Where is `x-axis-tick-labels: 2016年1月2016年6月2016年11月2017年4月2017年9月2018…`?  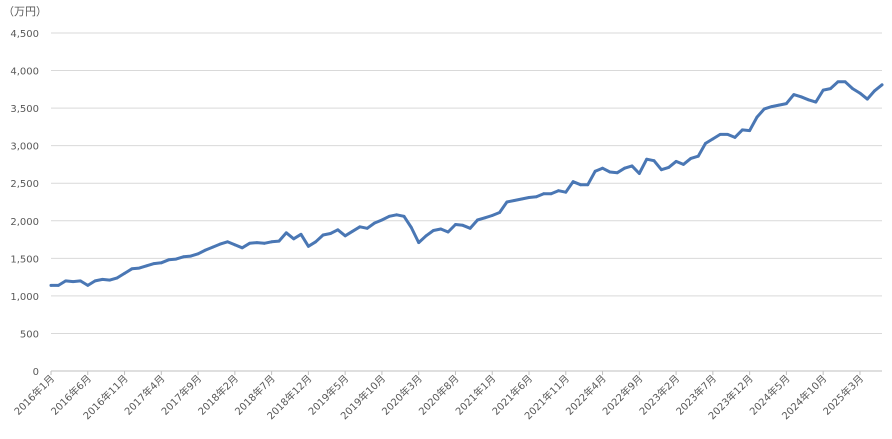
x-axis-tick-labels: 2016年1月2016年6月2016年11月2017年4月2017年9月2018… is located at coordinates (438, 396).